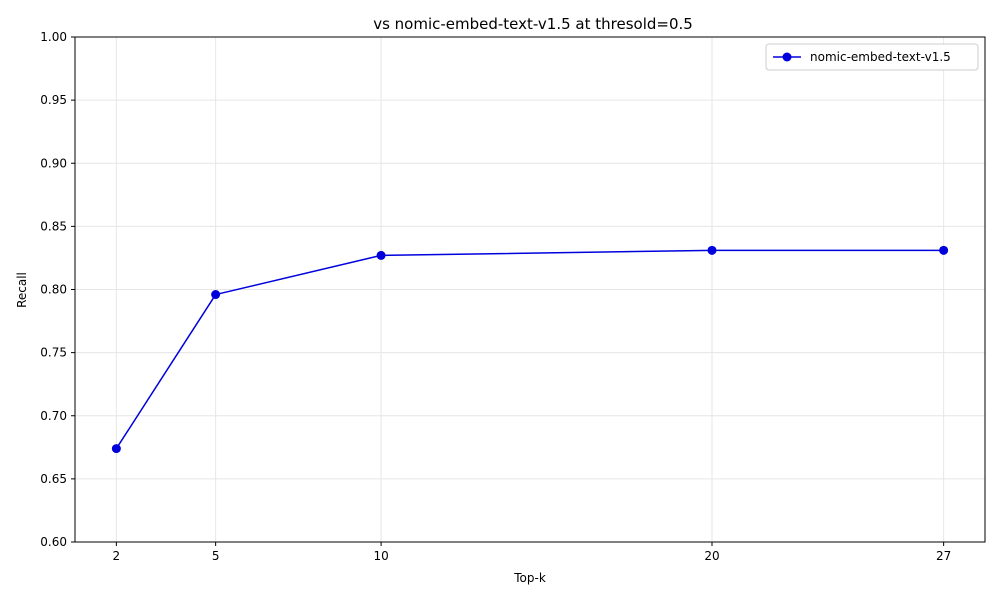  Describe the element at coordinates (53, 163) in the screenshot. I see `y-tick-label: 0.90` at that location.